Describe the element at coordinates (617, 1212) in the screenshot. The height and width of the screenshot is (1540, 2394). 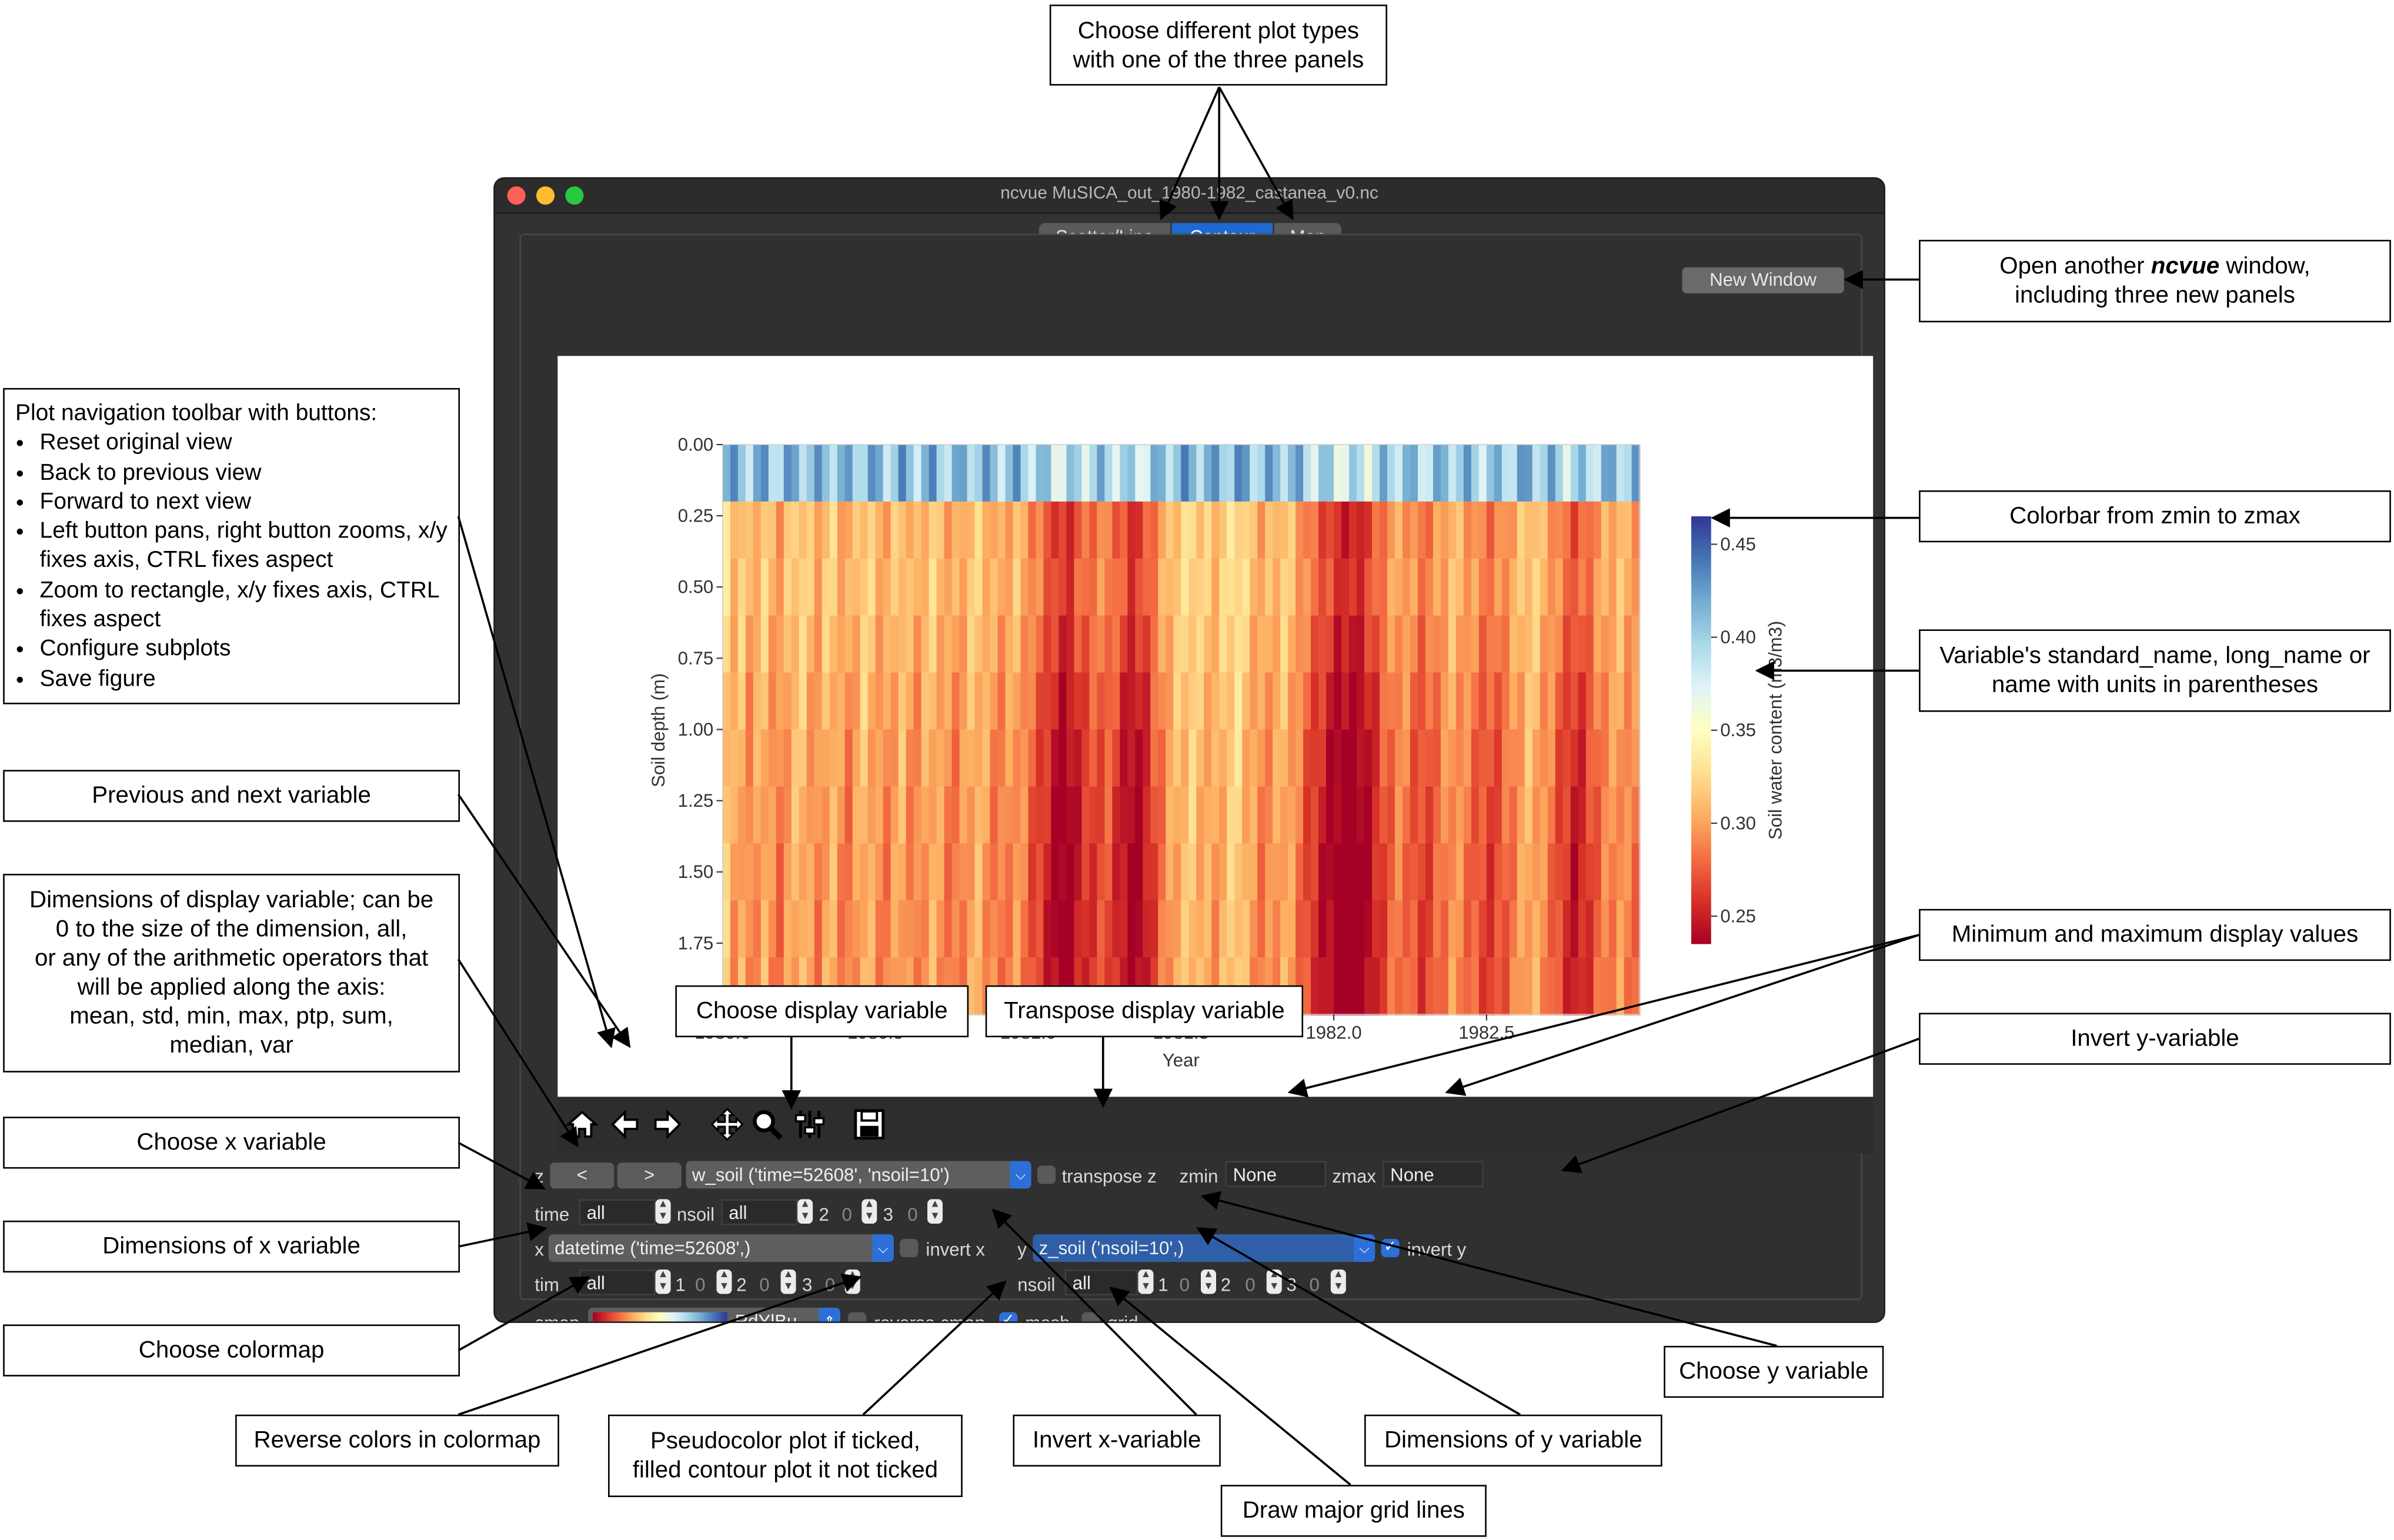
I see `z-dim-time-input: all` at that location.